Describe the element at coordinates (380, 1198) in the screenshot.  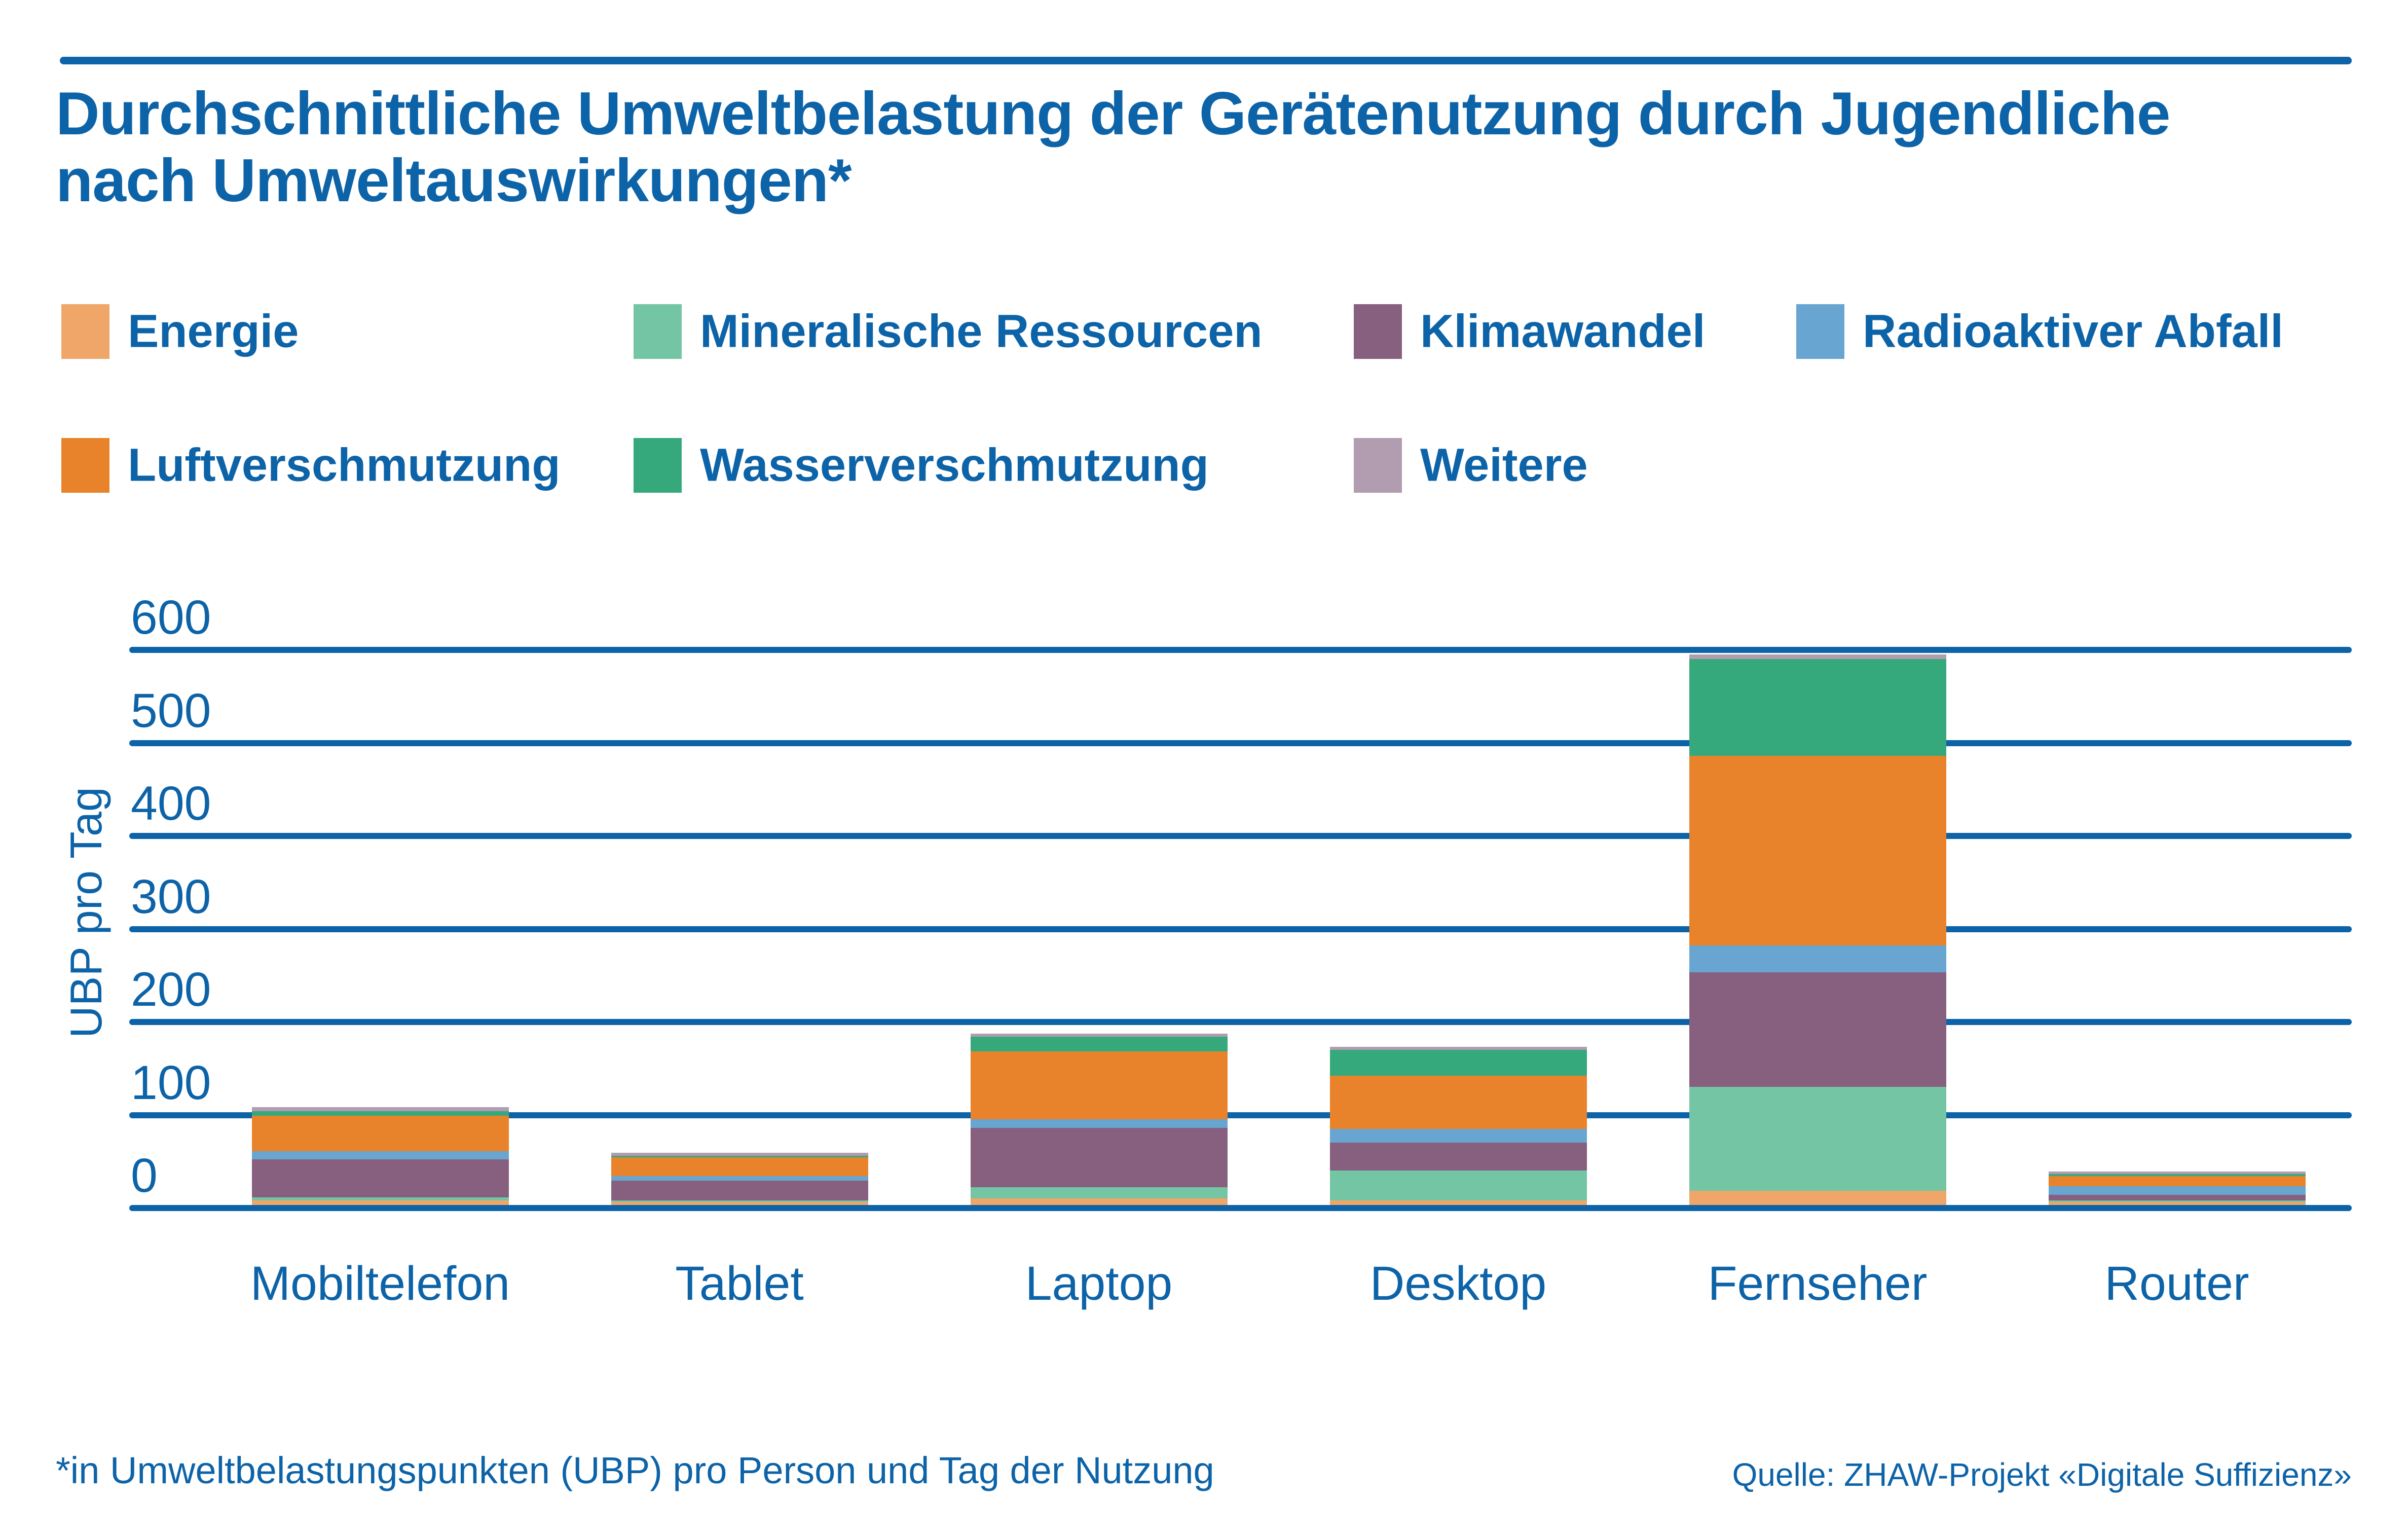
I see `segment-mobiltelefon-mineralische-ressourcen` at that location.